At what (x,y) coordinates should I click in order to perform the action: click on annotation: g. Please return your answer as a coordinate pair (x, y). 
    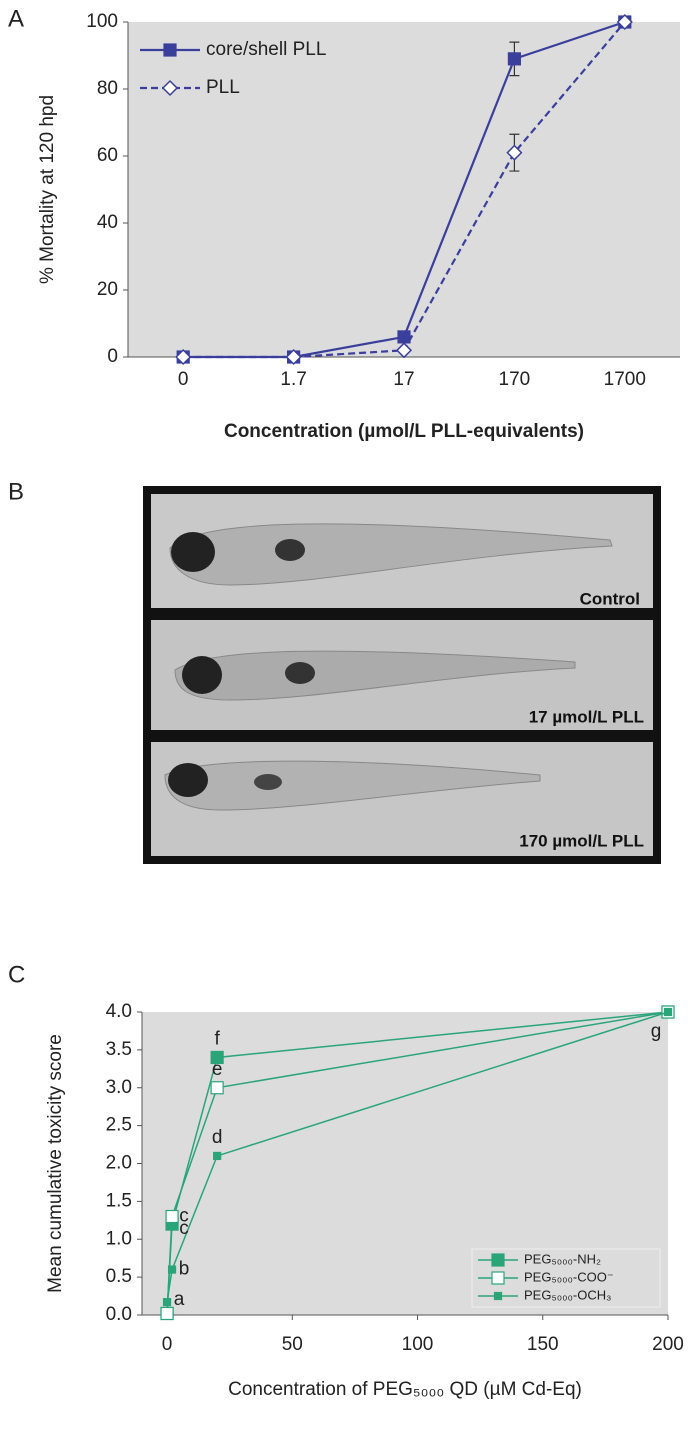
    Looking at the image, I should click on (656, 1031).